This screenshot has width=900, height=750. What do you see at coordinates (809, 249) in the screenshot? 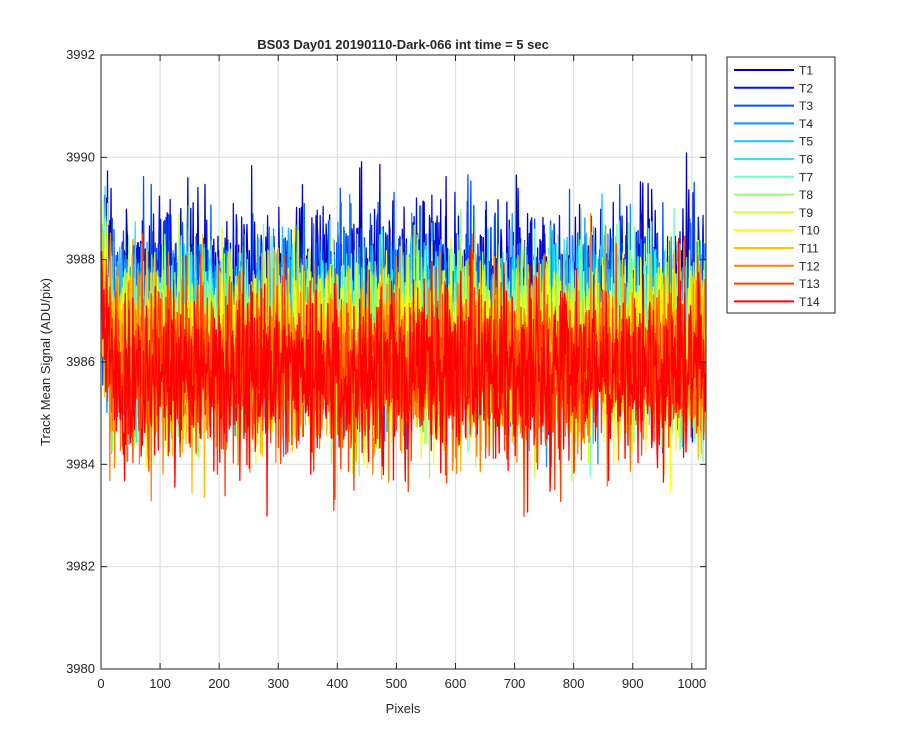
I see `legend-label-t11: T11` at bounding box center [809, 249].